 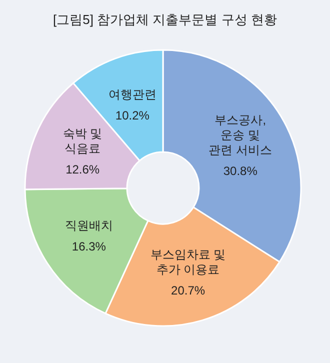 I want to click on data-label: 16.3%, so click(x=89, y=247).